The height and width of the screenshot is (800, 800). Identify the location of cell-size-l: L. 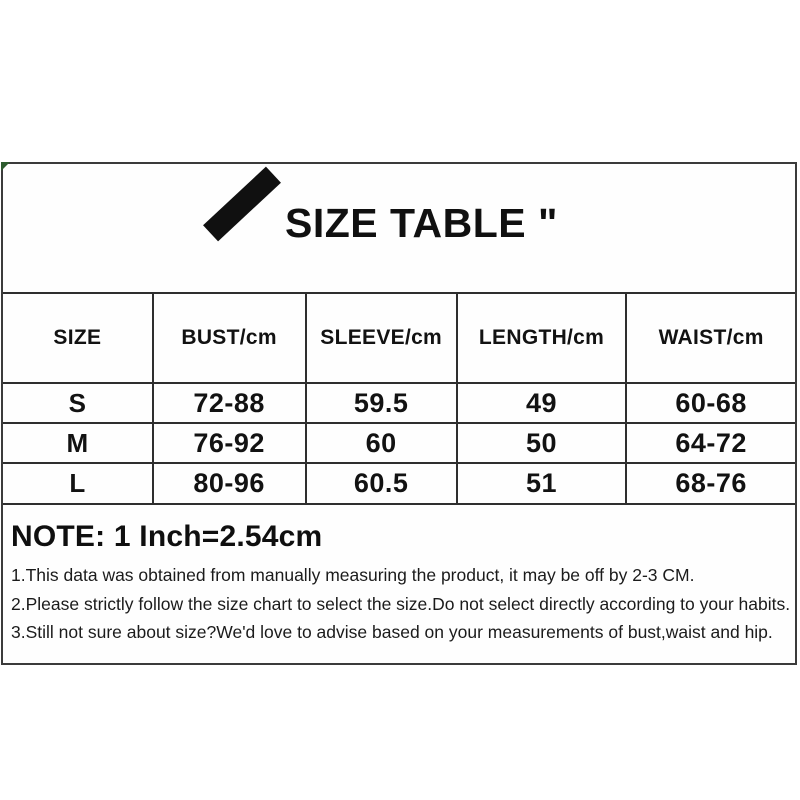
(78, 483).